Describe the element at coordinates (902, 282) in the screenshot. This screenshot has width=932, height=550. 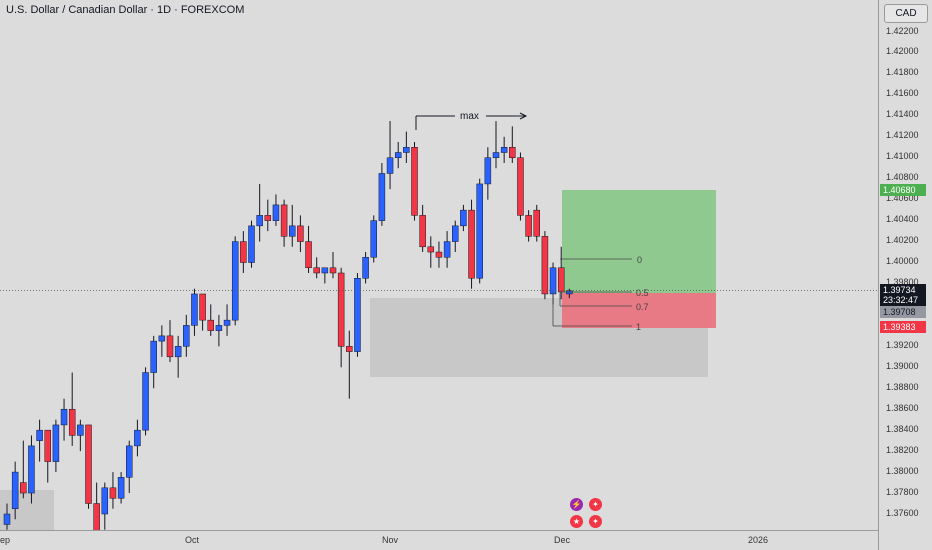
I see `price-tick-label: 1.39800` at that location.